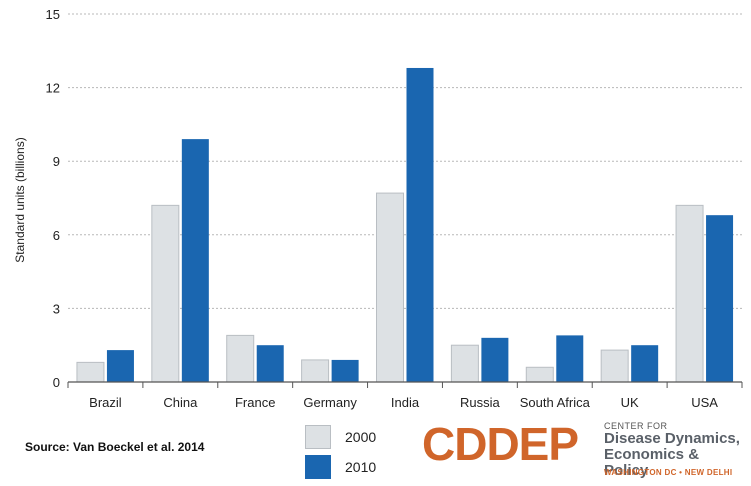  I want to click on y-tick-label: 6, so click(56, 235).